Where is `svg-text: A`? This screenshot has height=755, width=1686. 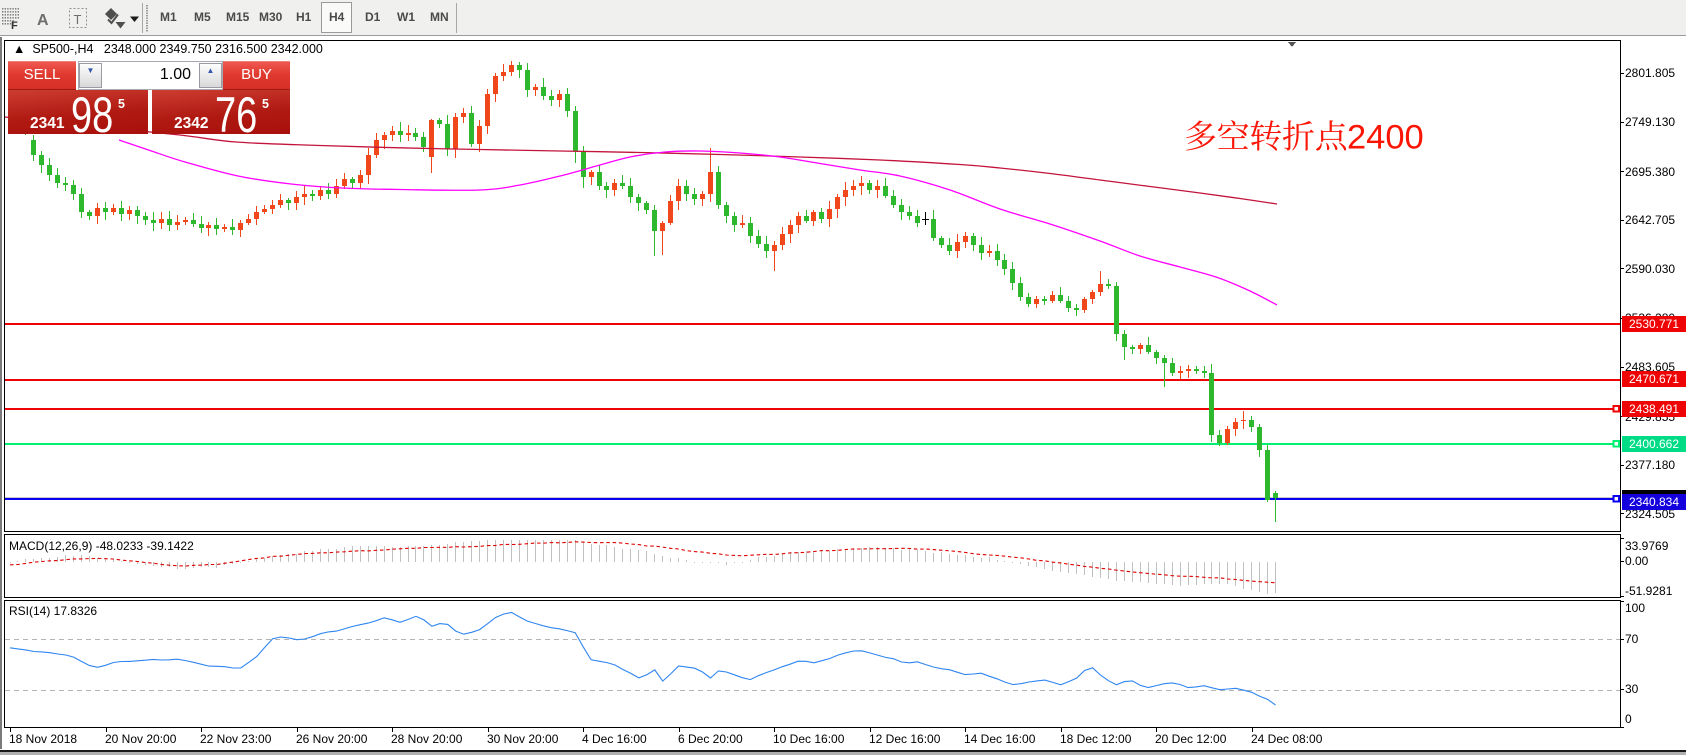
svg-text: A is located at coordinates (43, 20).